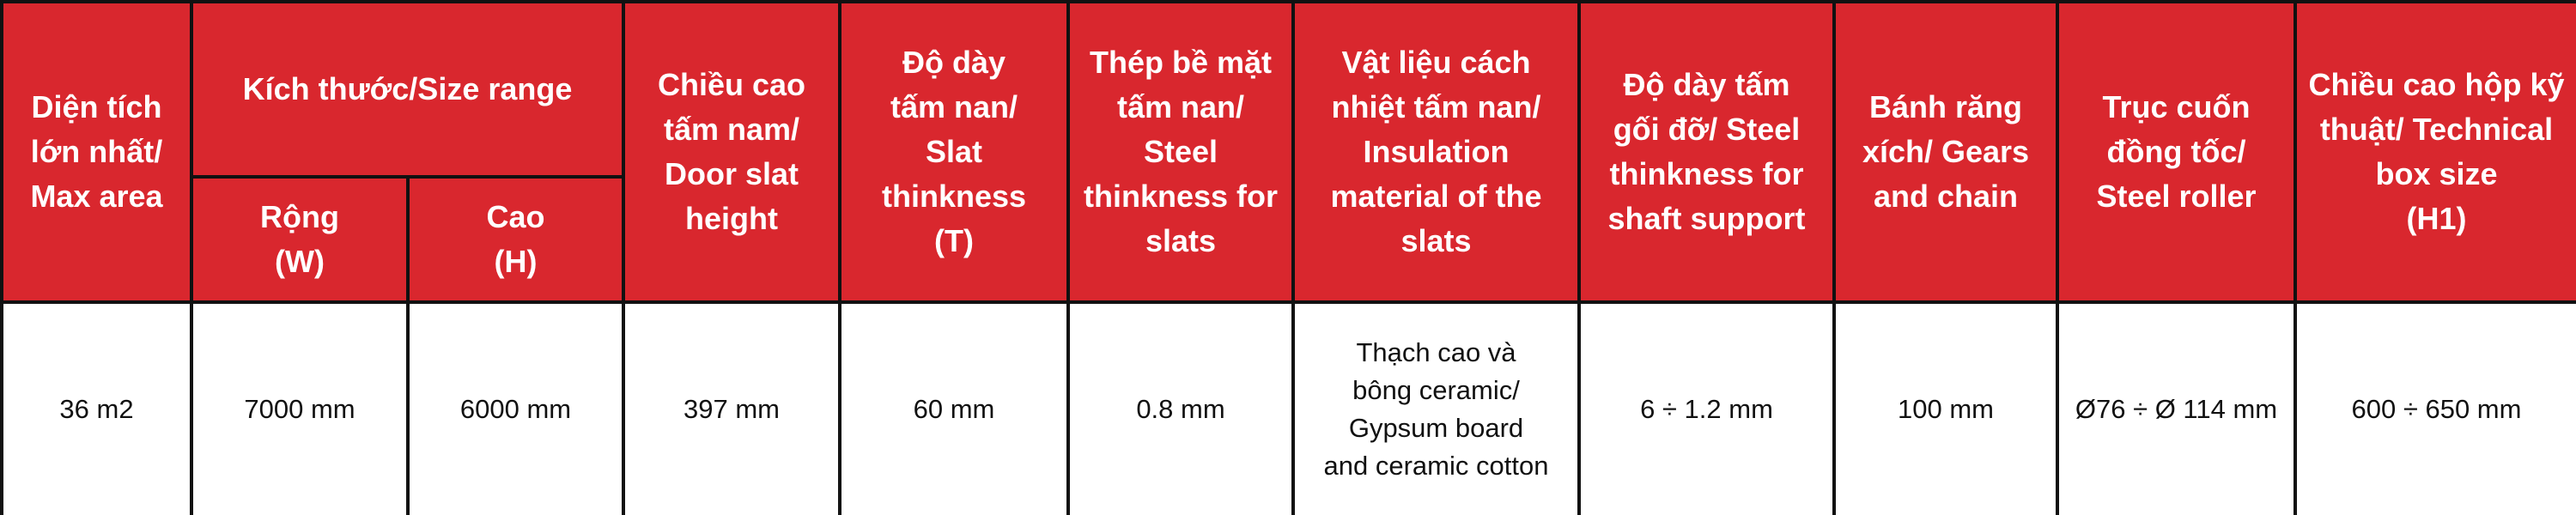 The height and width of the screenshot is (515, 2576). Describe the element at coordinates (731, 152) in the screenshot. I see `header-slat-height: Chiều cao tấm nam/ Door slat height` at that location.